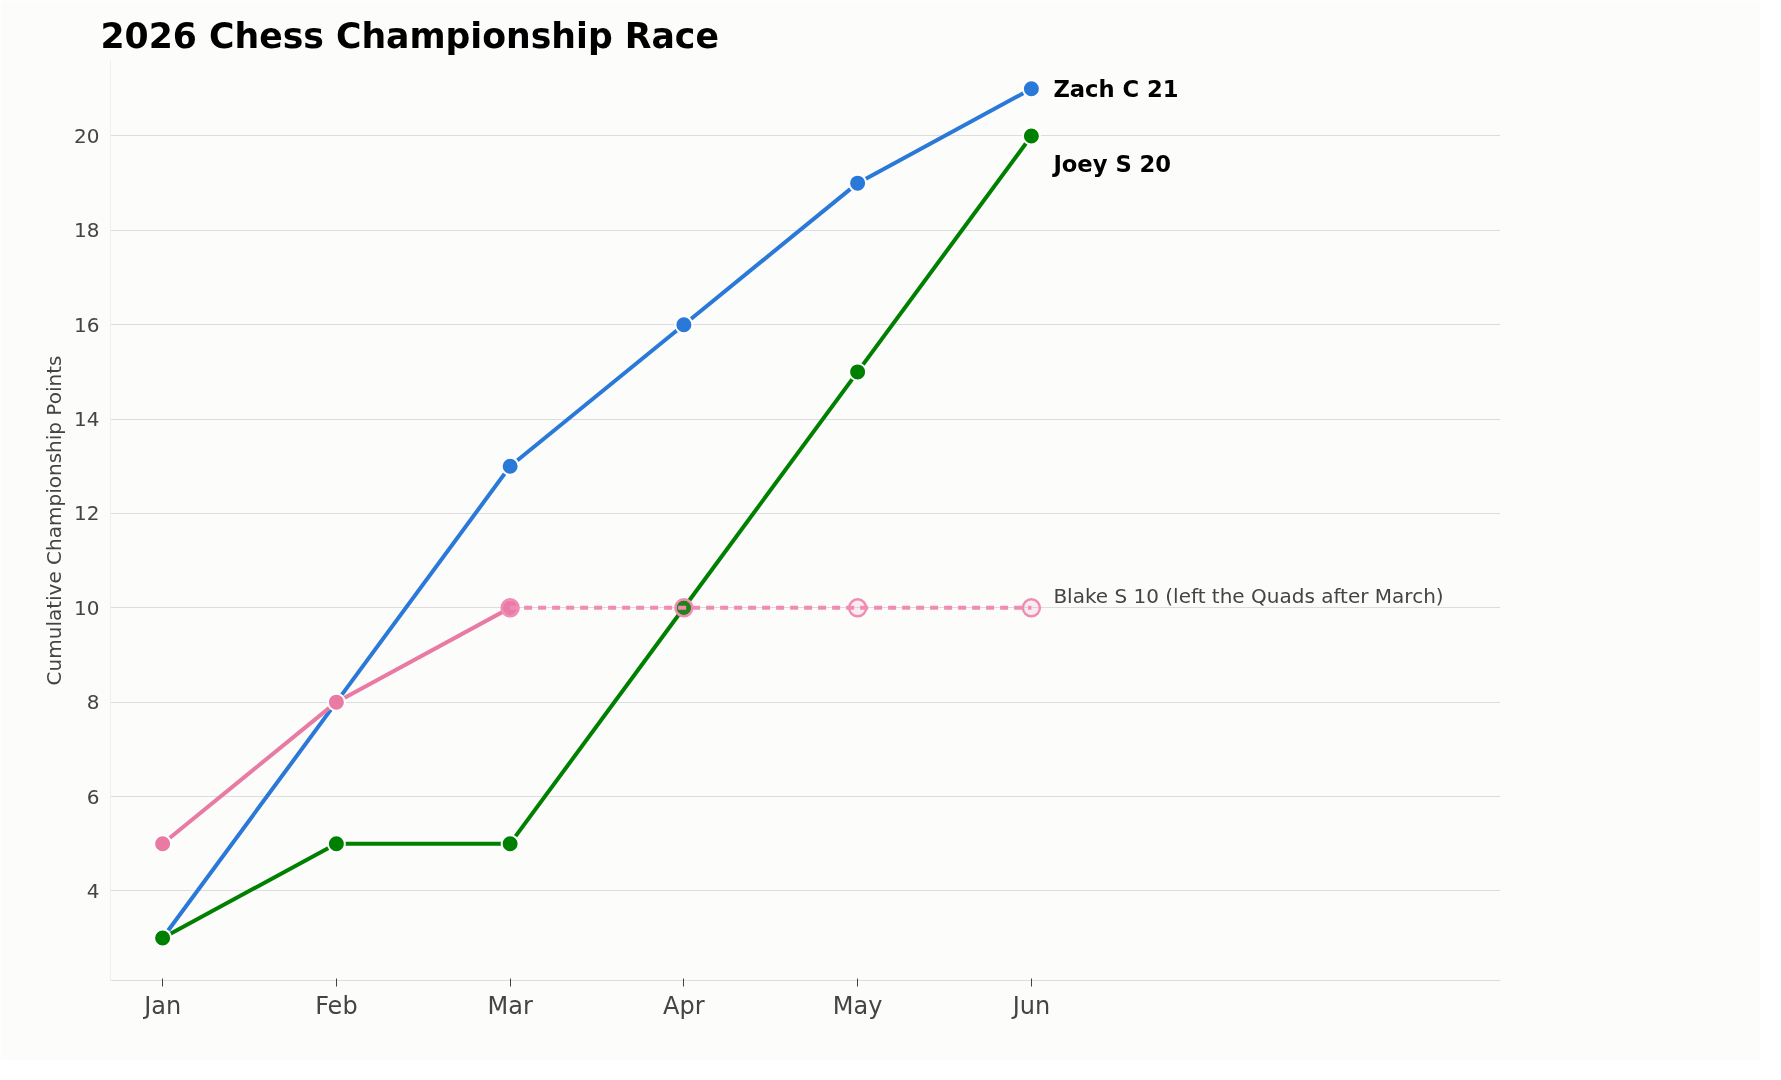 The height and width of the screenshot is (1080, 1781). I want to click on x-tick-label: May, so click(857, 1005).